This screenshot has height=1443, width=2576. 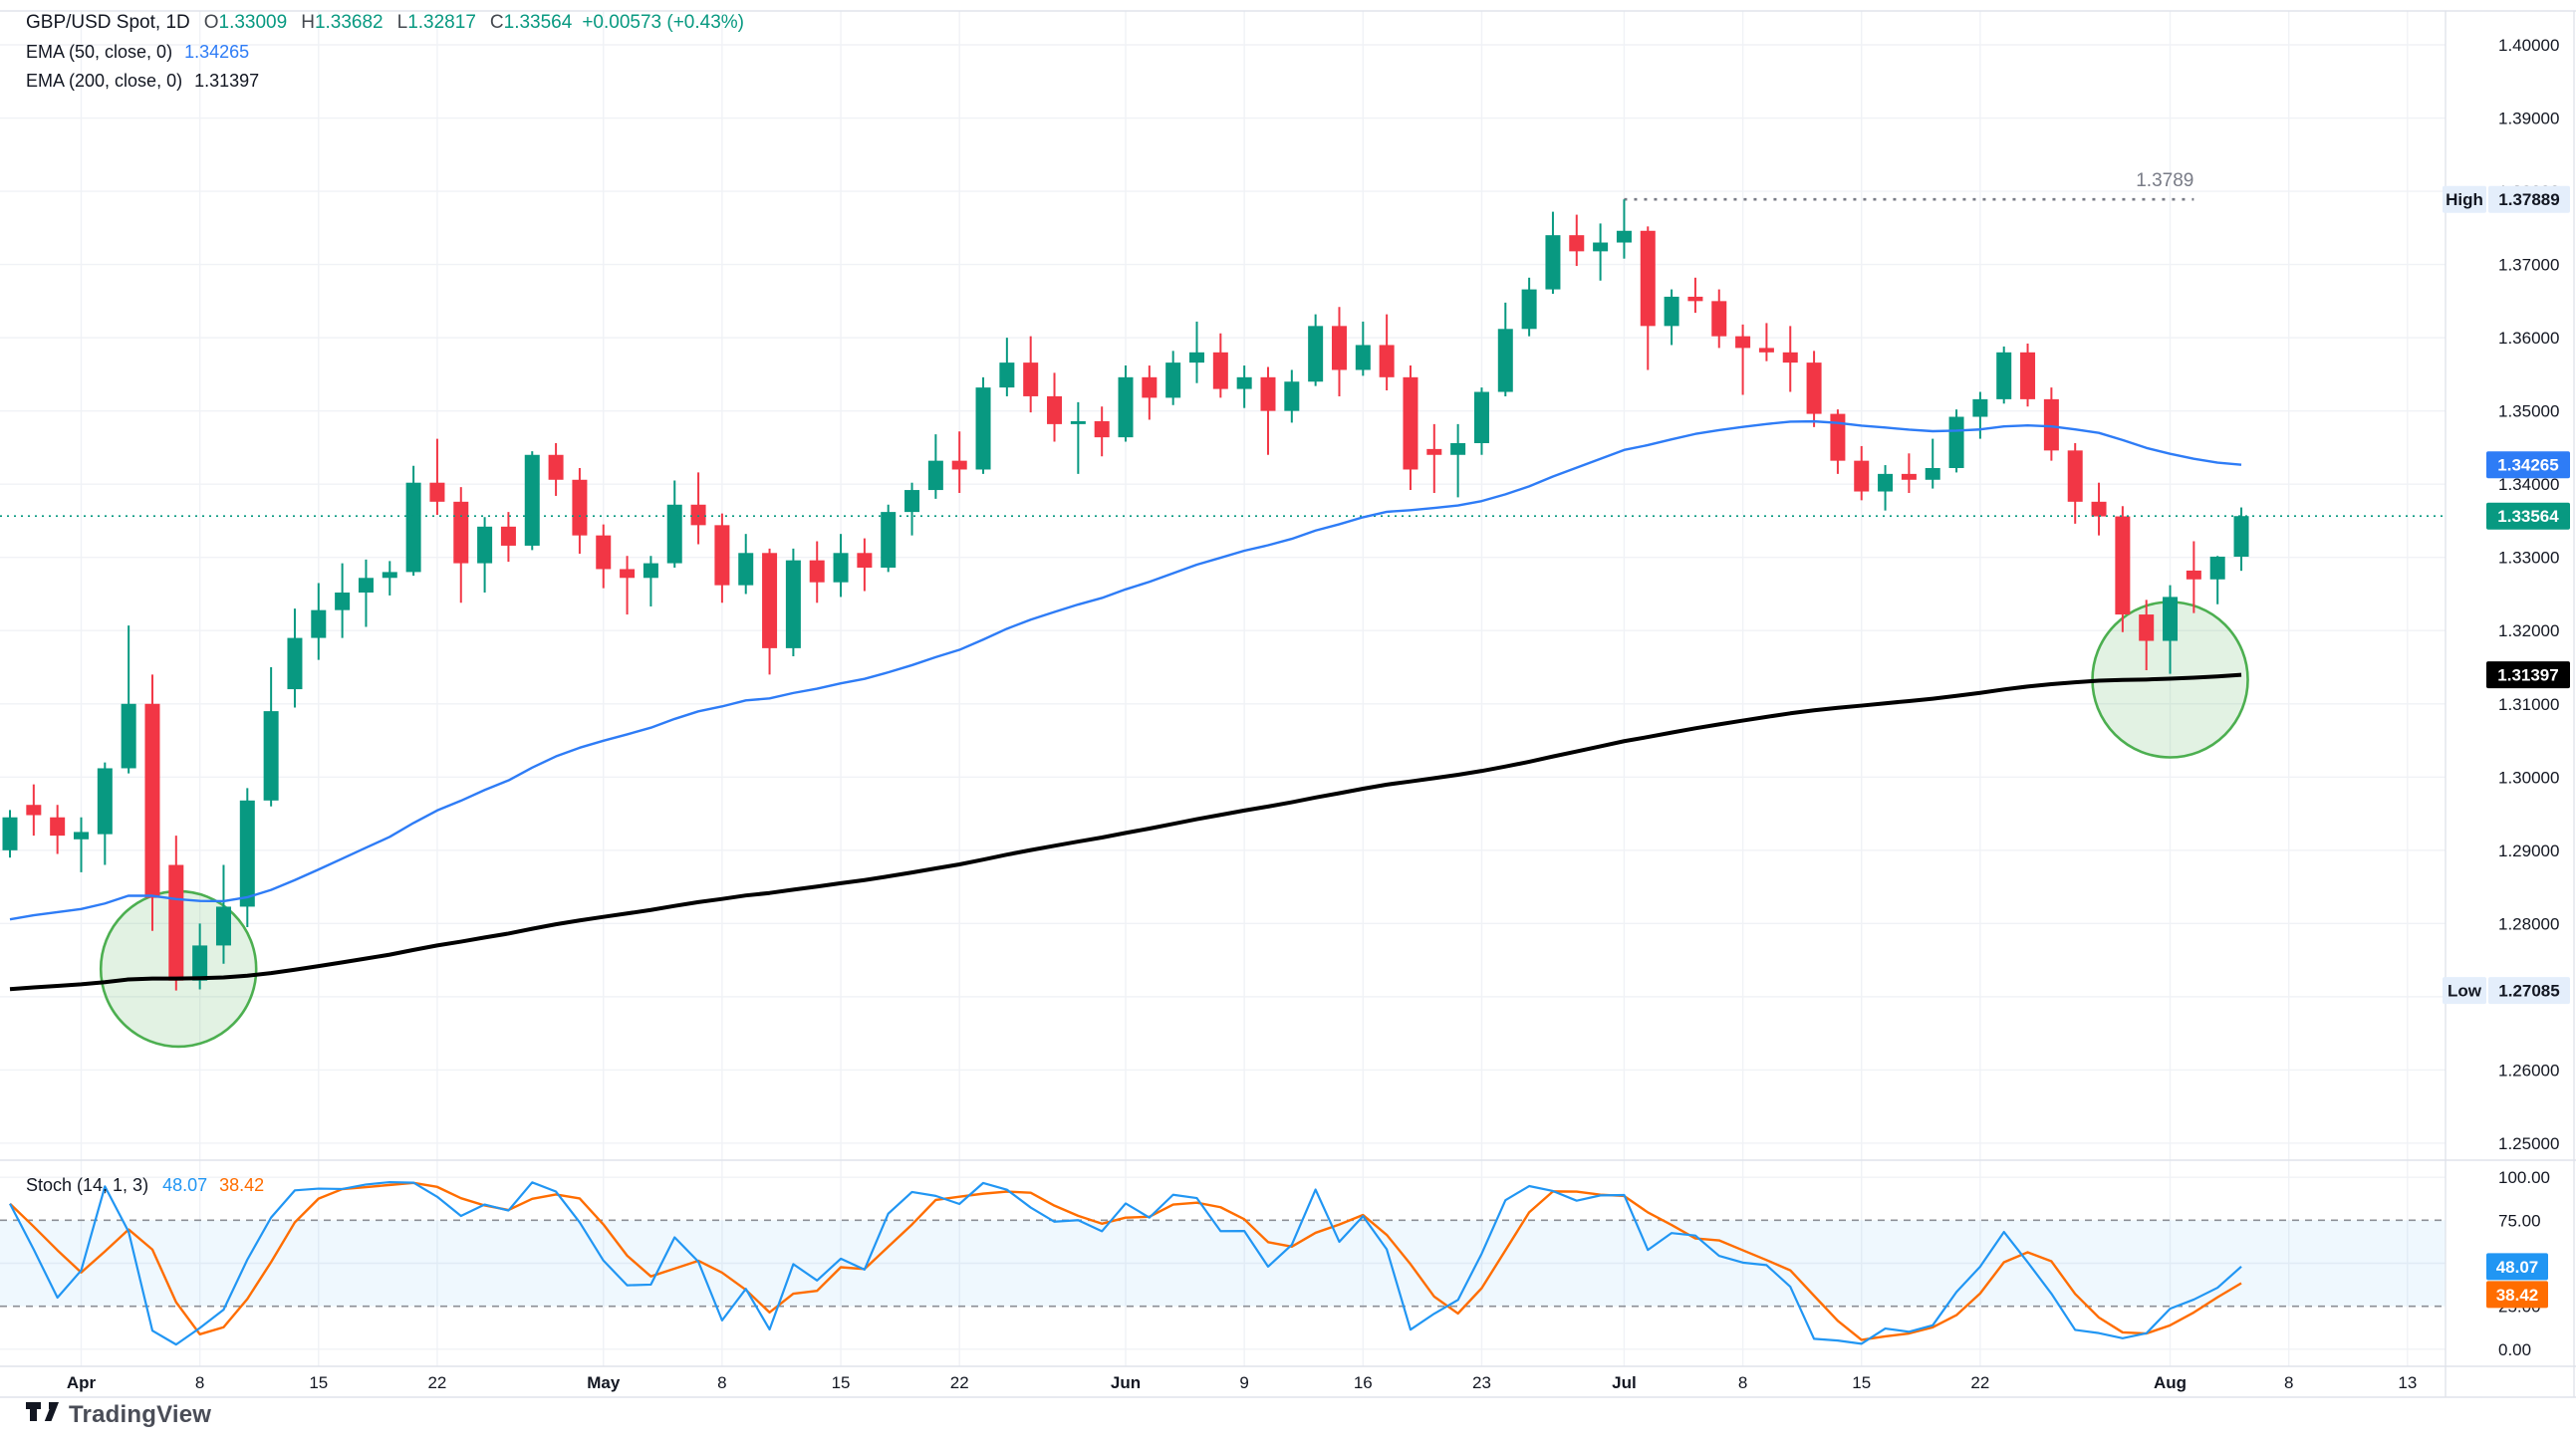 I want to click on price-axis-label: 1.28000, so click(x=2528, y=923).